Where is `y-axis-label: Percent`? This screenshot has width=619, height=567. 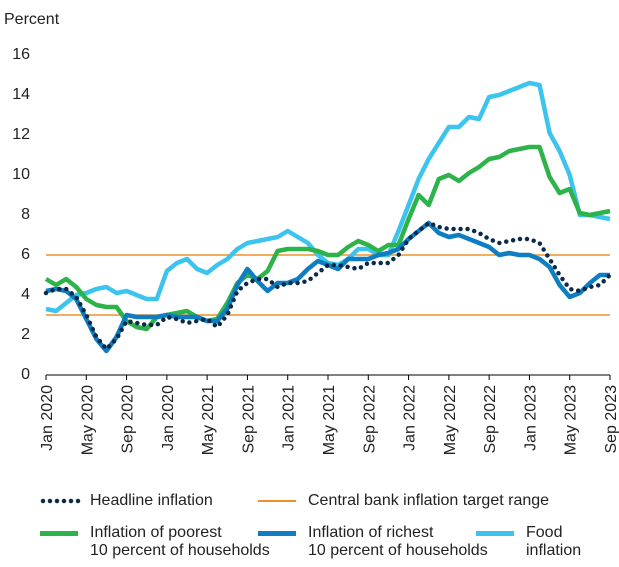
y-axis-label: Percent is located at coordinates (32, 19).